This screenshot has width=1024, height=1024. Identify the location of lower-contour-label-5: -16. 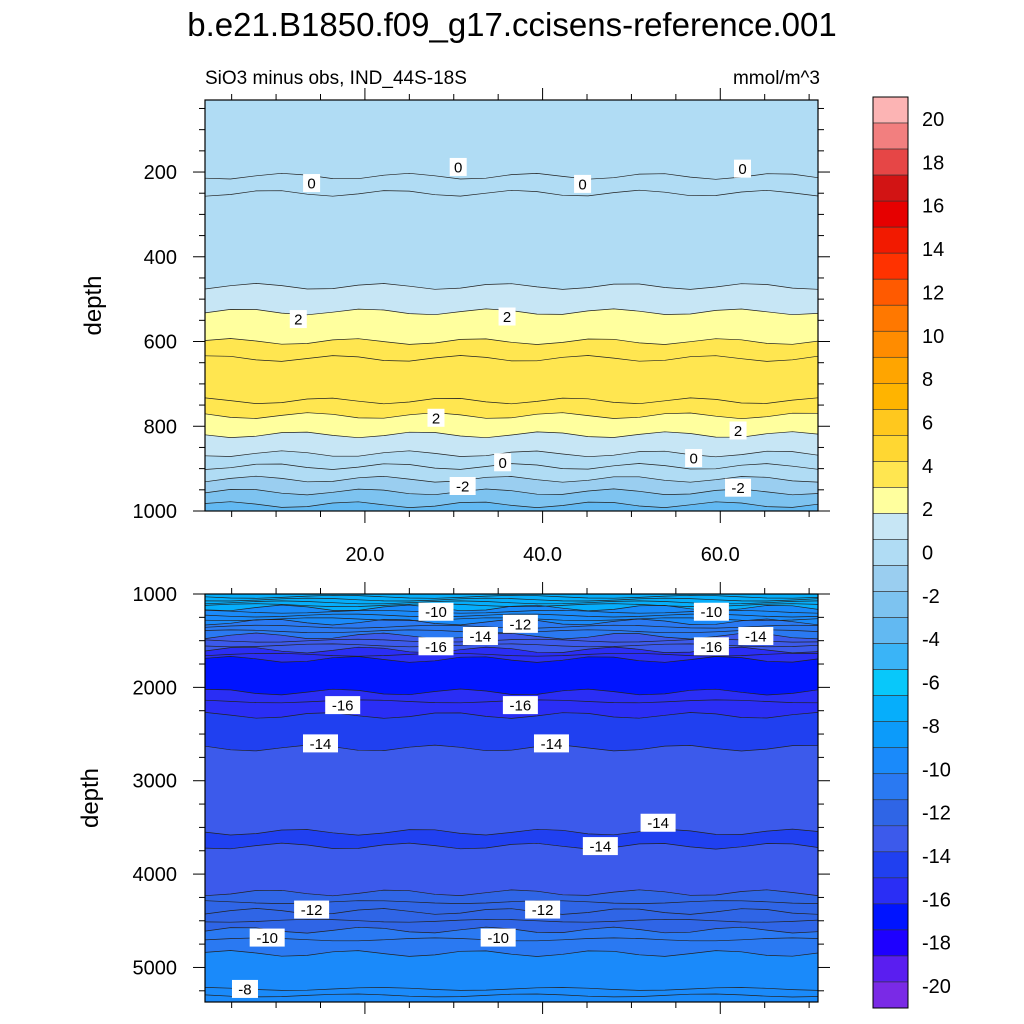
(436, 646).